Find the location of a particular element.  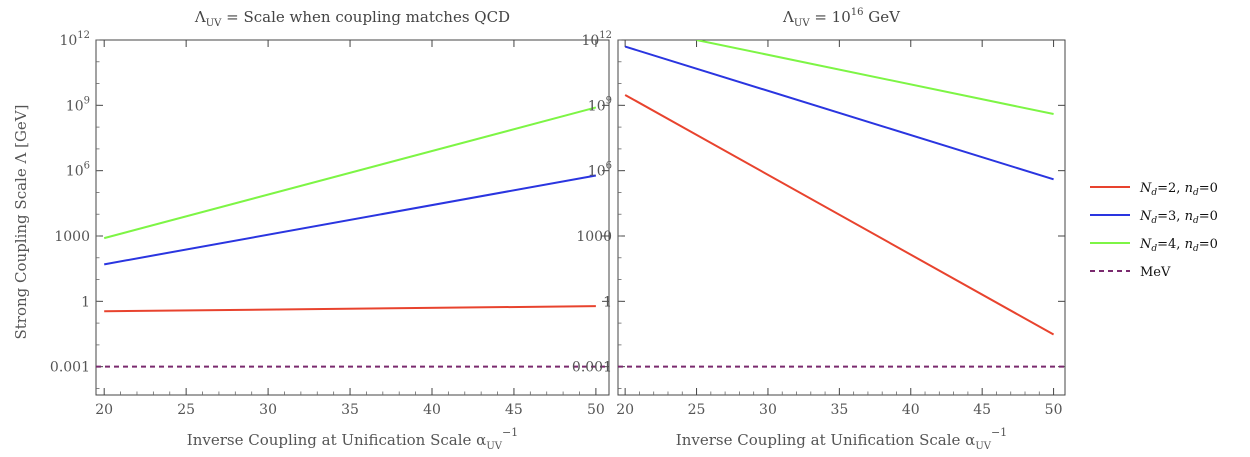

y-axis-label: Strong Coupling Scale Λ [GeV] is located at coordinates (21, 222).